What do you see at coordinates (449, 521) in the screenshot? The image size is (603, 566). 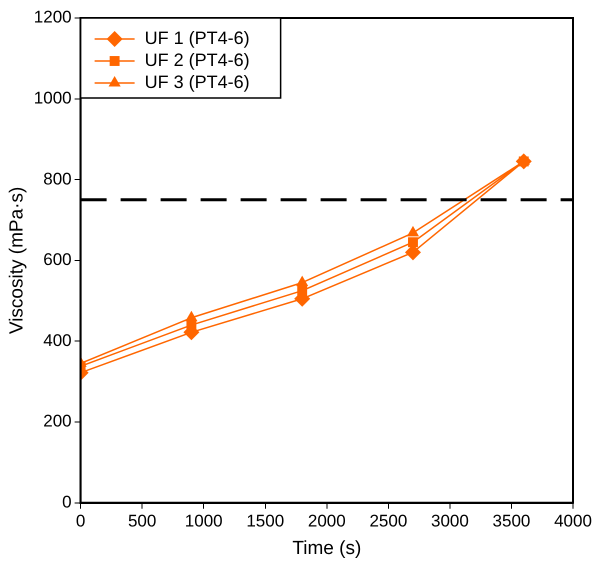 I see `x-tick-label: 3000` at bounding box center [449, 521].